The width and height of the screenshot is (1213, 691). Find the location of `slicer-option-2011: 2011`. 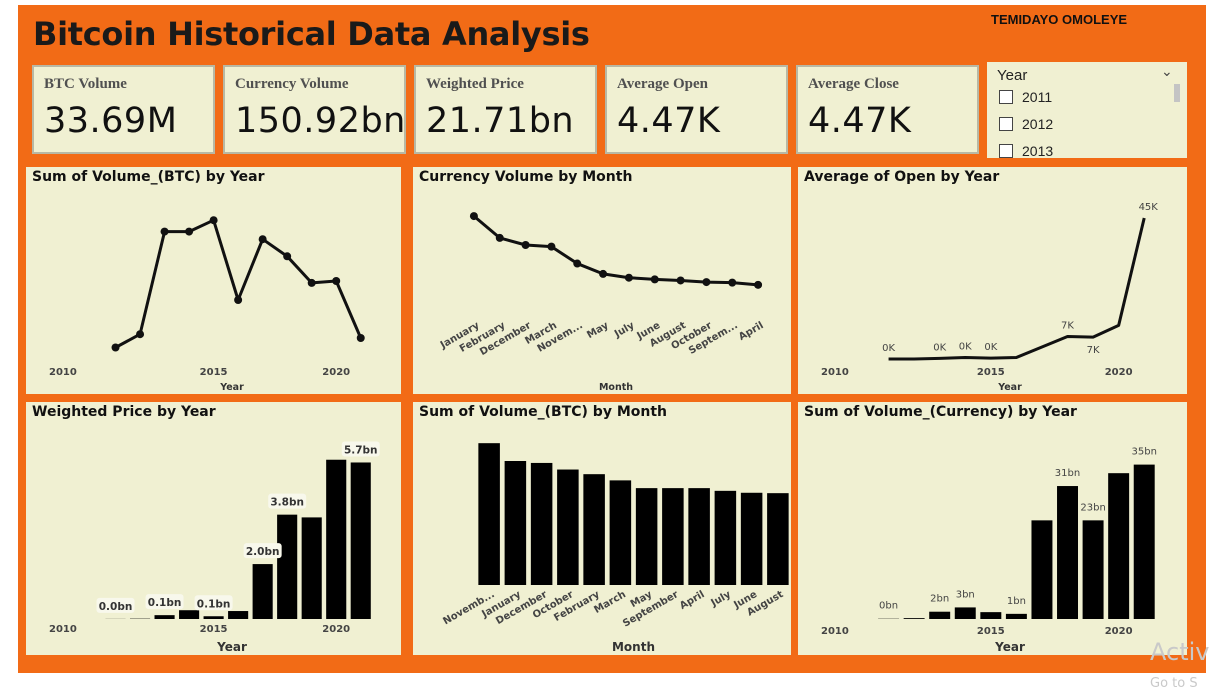

slicer-option-2011: 2011 is located at coordinates (1025, 97).